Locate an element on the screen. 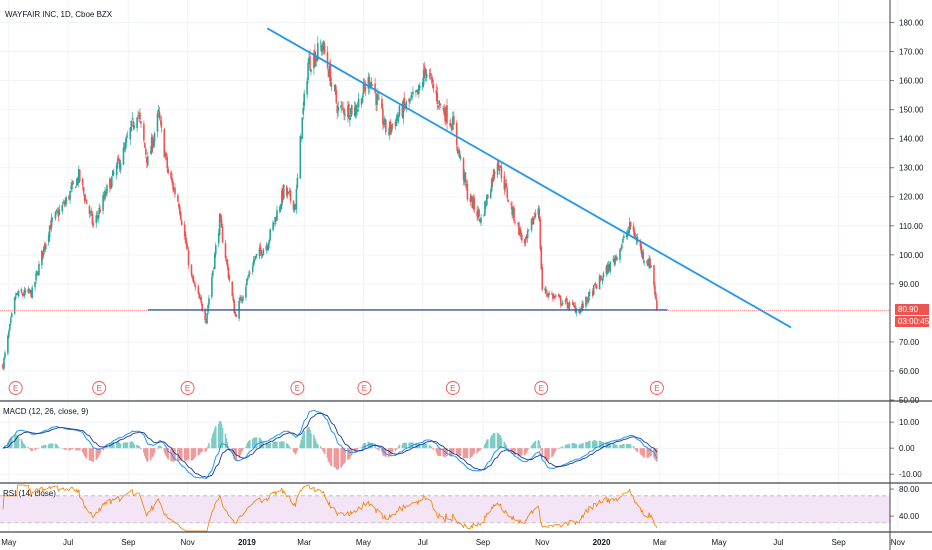 The height and width of the screenshot is (550, 932). earnings-label: E is located at coordinates (452, 388).